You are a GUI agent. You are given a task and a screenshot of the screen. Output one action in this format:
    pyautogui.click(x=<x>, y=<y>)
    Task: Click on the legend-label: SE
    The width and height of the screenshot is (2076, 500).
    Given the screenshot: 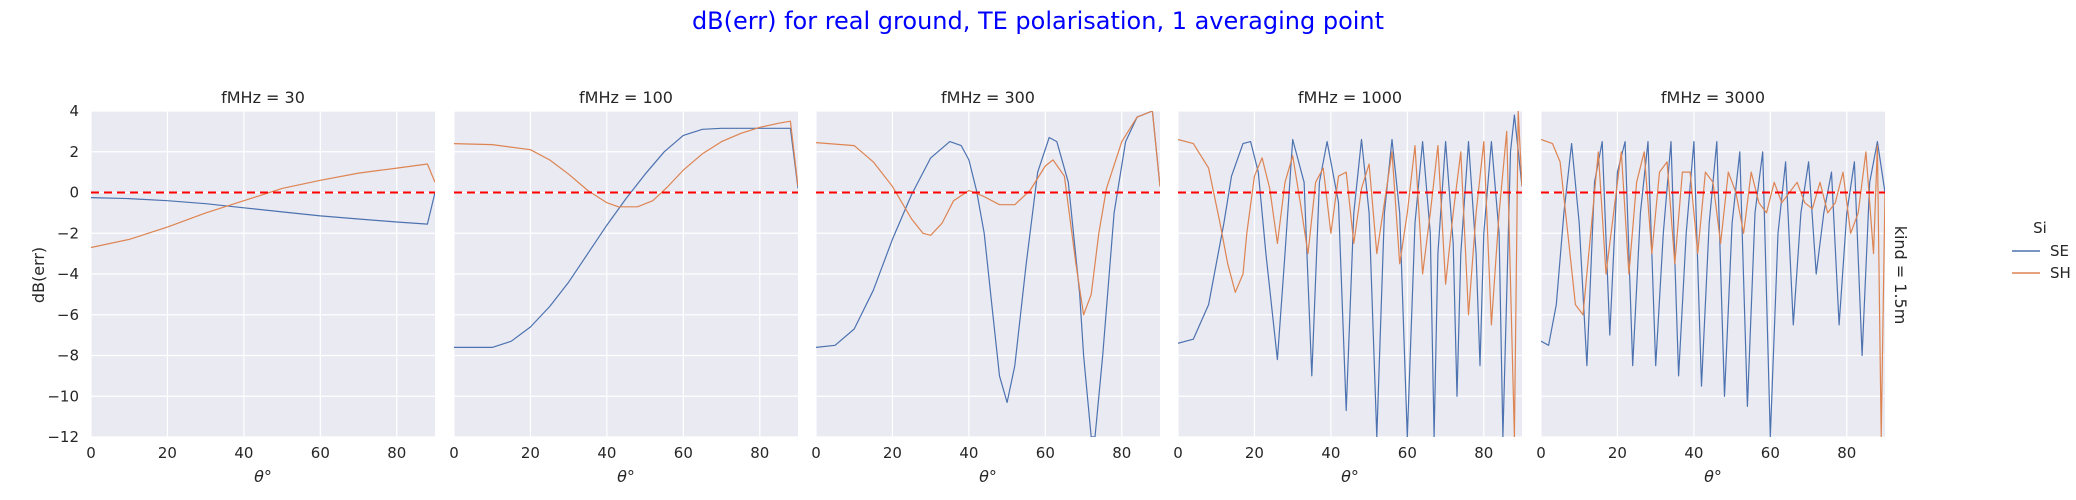 What is the action you would take?
    pyautogui.click(x=2059, y=251)
    